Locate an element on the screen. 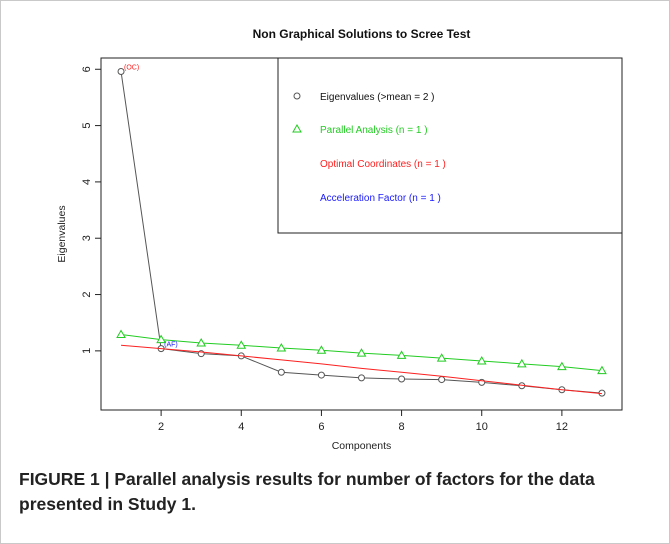  x-tick-label: 8 is located at coordinates (402, 427).